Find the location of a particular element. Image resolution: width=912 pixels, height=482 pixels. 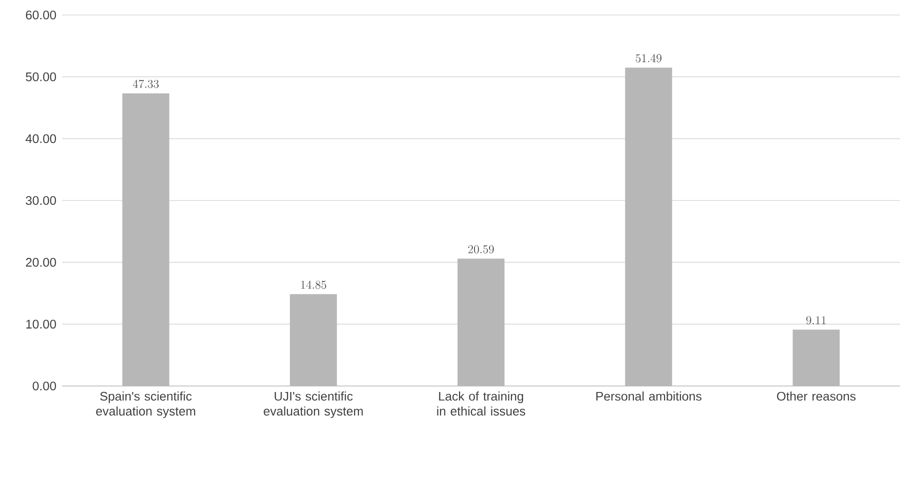

x-tick-label: Other reasons is located at coordinates (816, 396).